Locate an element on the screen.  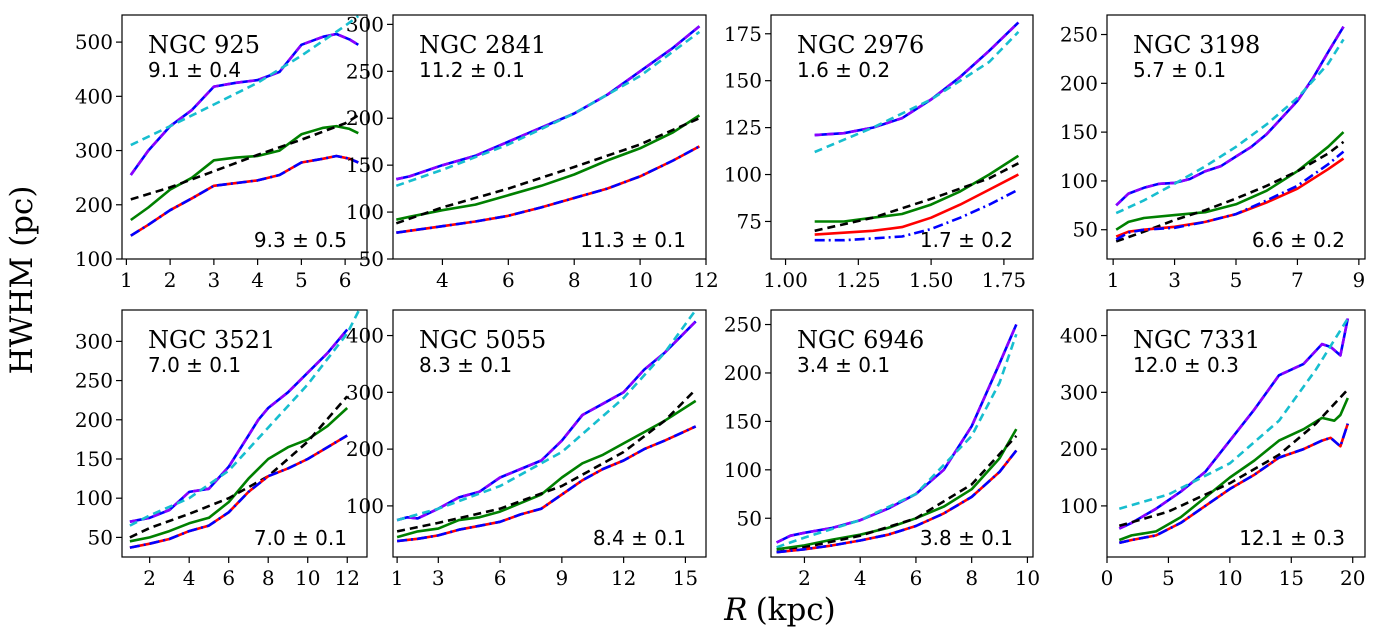
x-tick-label: 4 is located at coordinates (442, 280).